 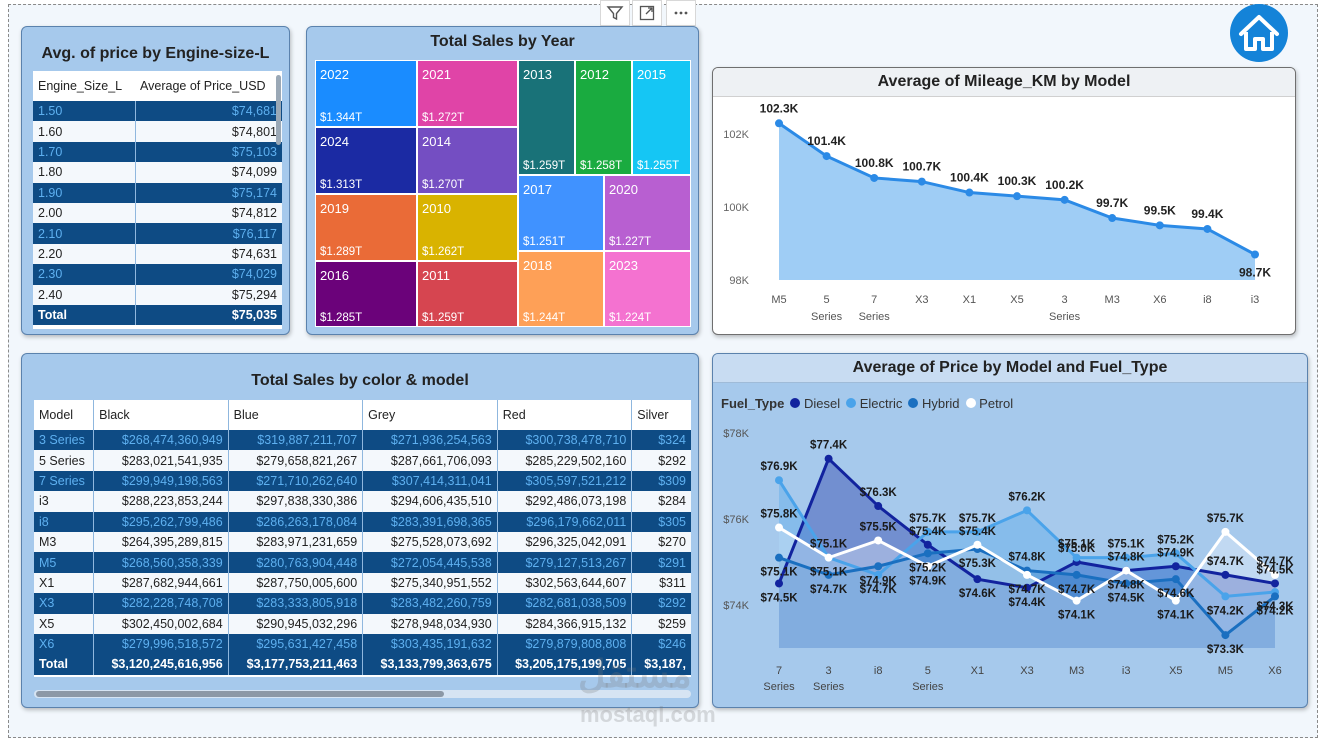 What do you see at coordinates (874, 403) in the screenshot?
I see `legend-electric: Electric` at bounding box center [874, 403].